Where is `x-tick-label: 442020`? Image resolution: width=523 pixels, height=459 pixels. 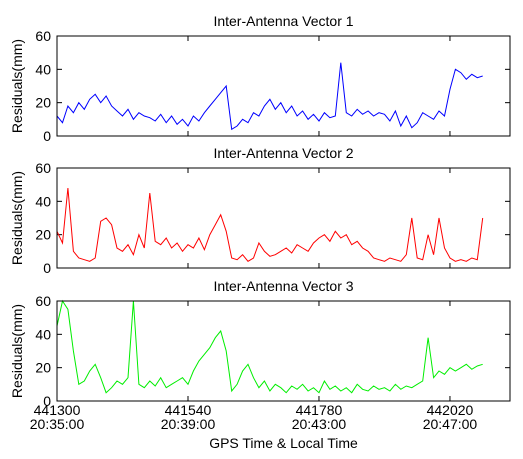 x-tick-label: 442020 is located at coordinates (450, 410).